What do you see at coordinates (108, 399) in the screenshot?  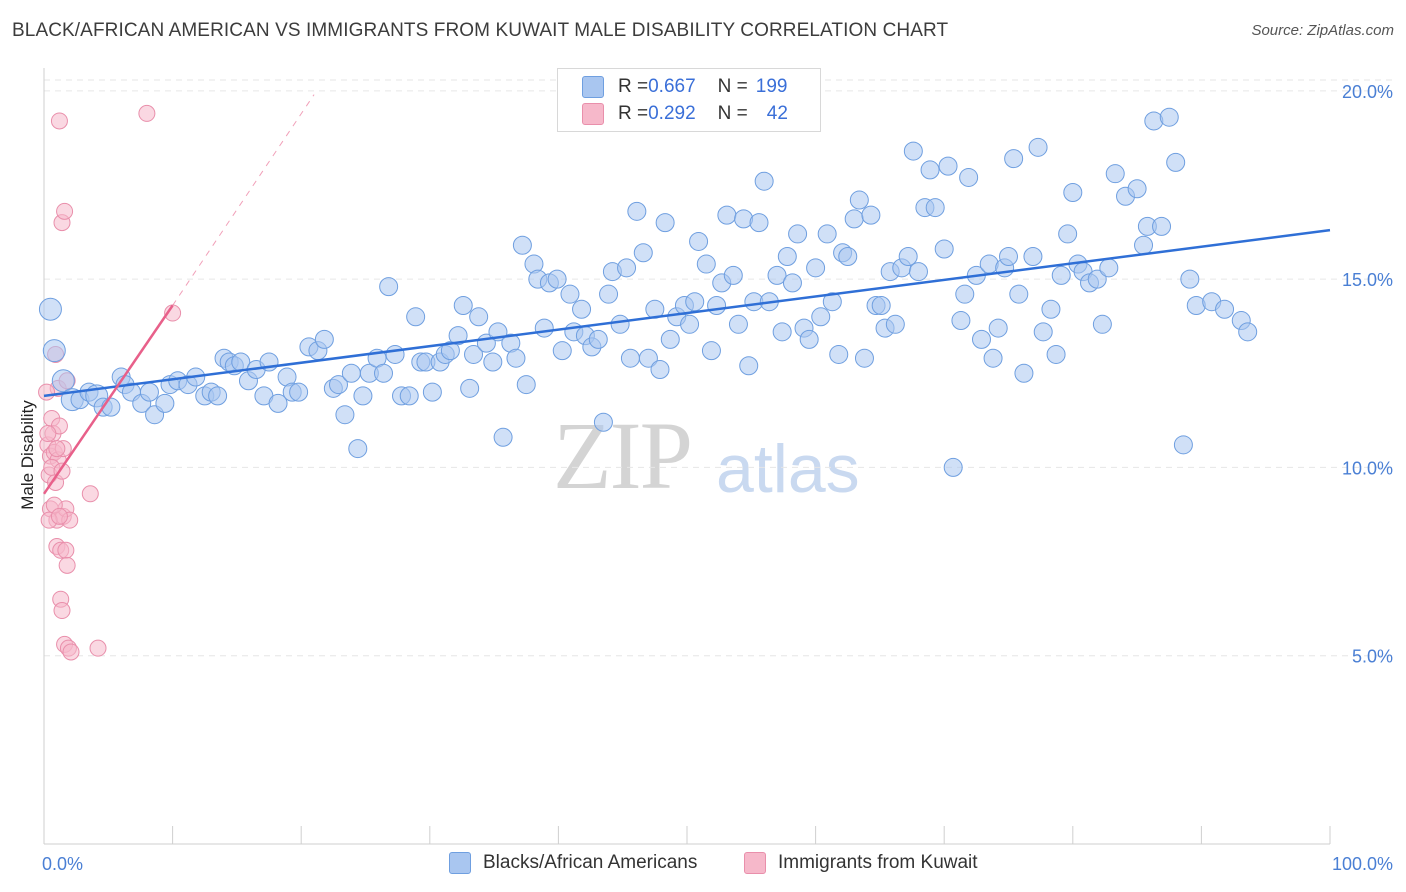 I see `kuwait-trend-line` at bounding box center [108, 399].